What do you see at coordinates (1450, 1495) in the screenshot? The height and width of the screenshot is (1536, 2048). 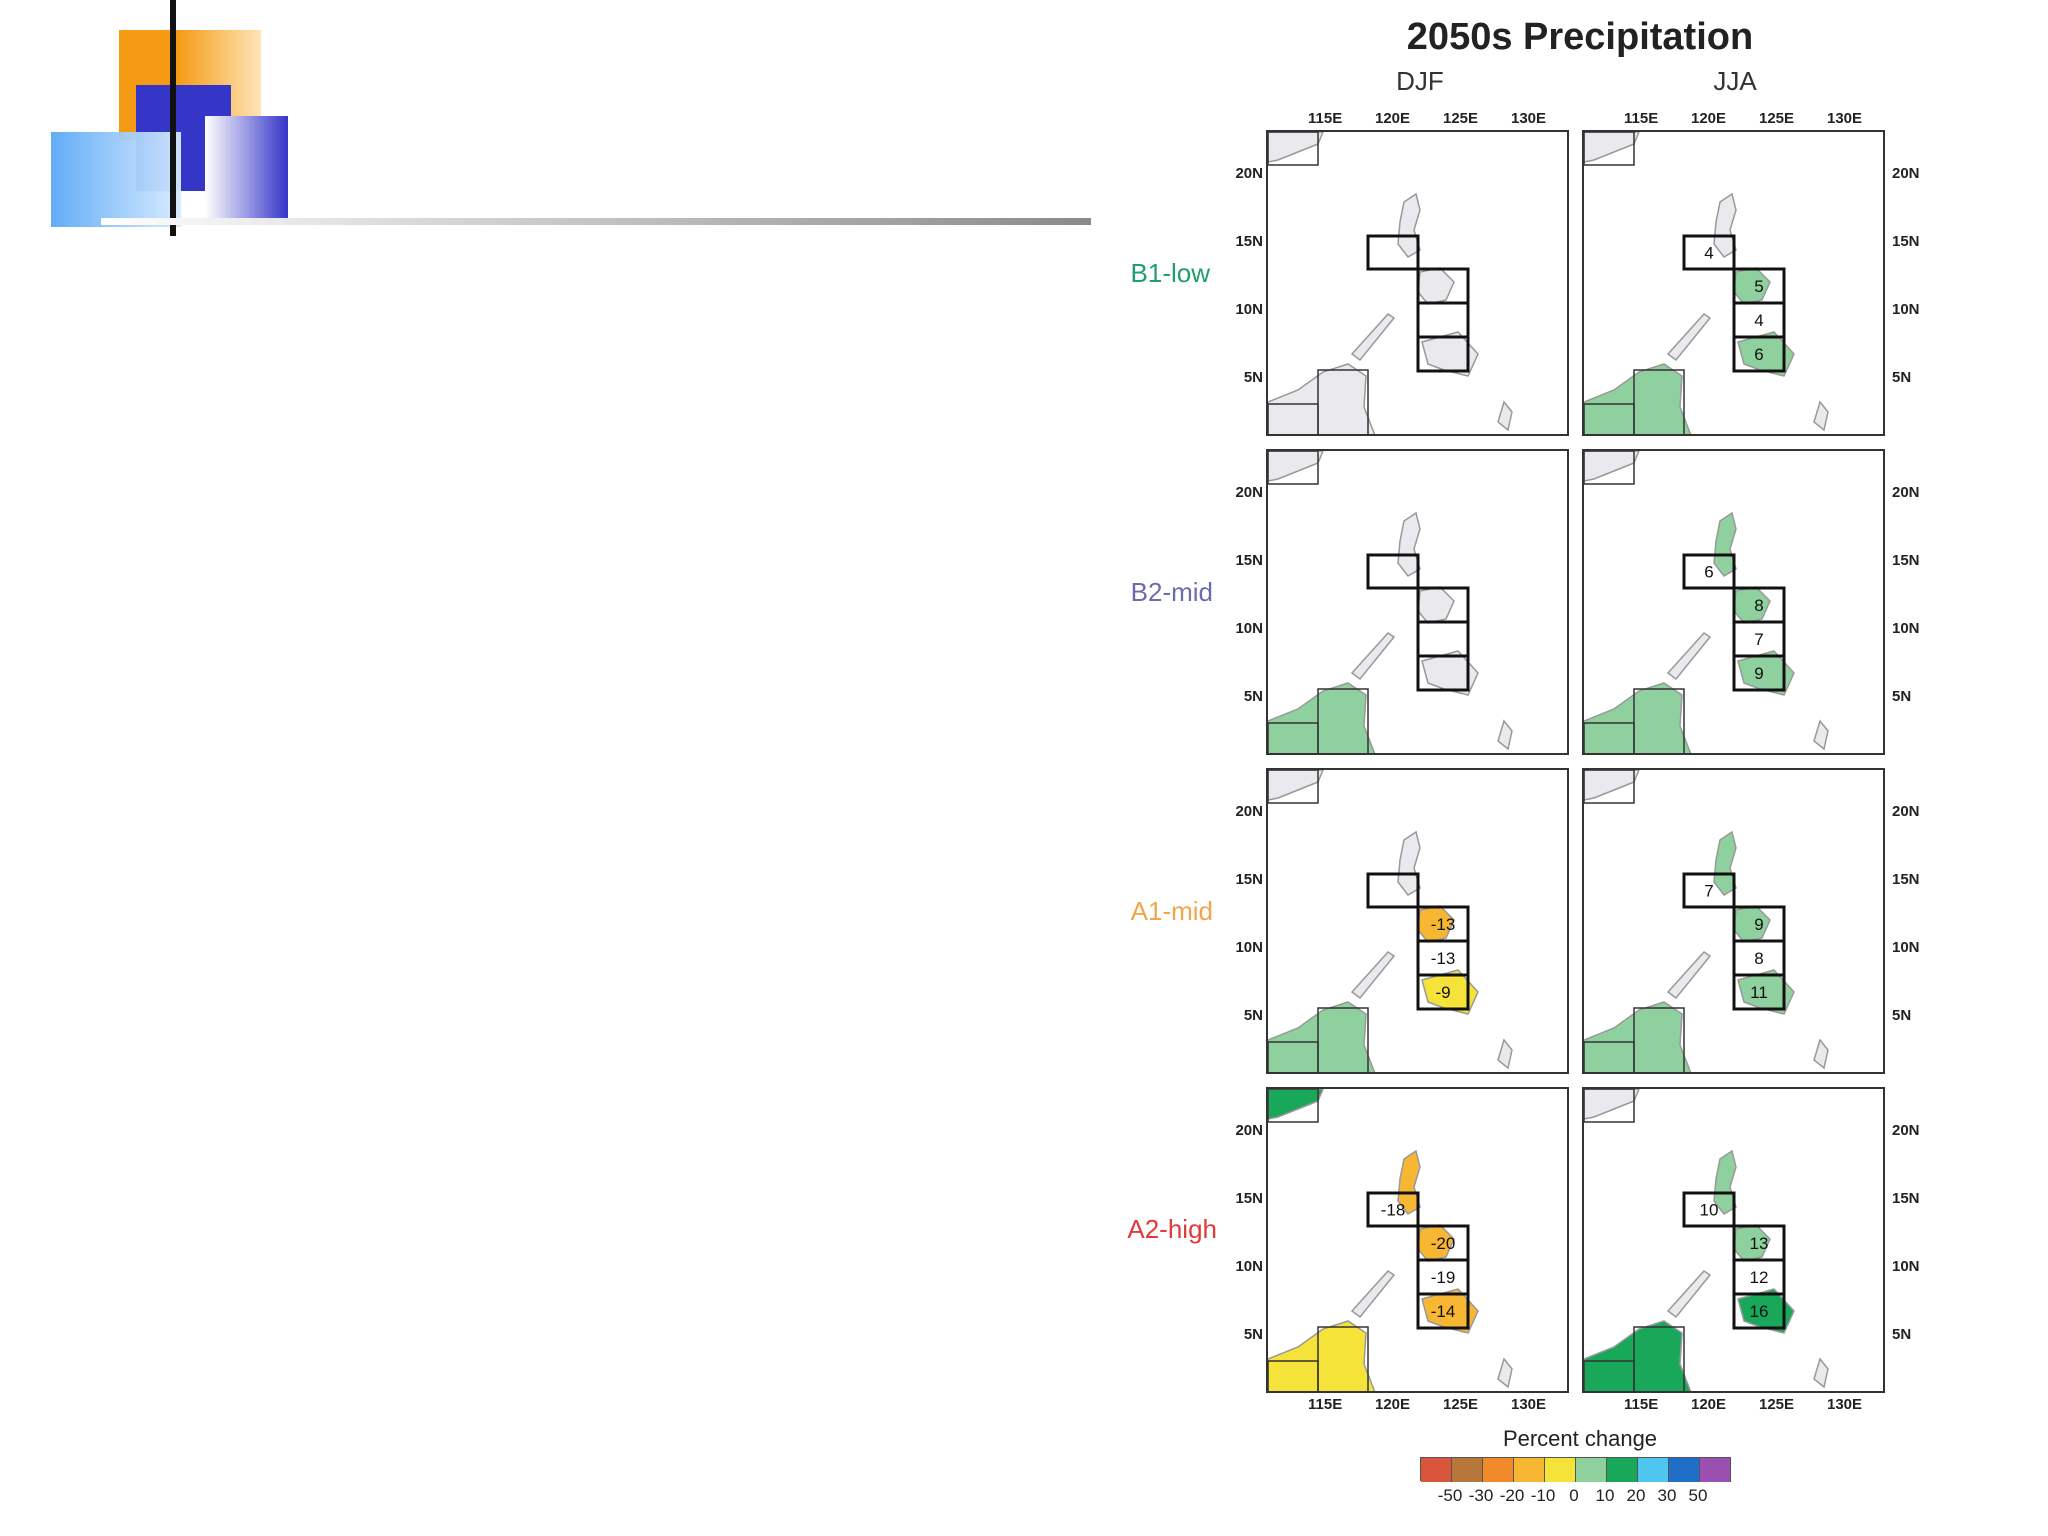 I see `colorbar-label: -50` at bounding box center [1450, 1495].